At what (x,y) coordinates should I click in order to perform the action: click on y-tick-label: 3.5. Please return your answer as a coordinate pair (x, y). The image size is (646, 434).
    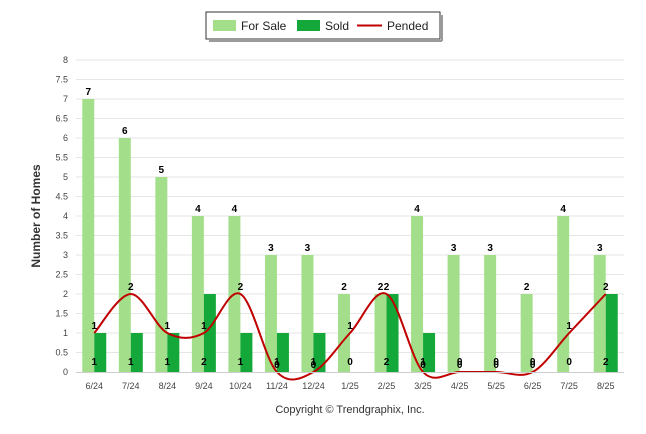
    Looking at the image, I should click on (61, 236).